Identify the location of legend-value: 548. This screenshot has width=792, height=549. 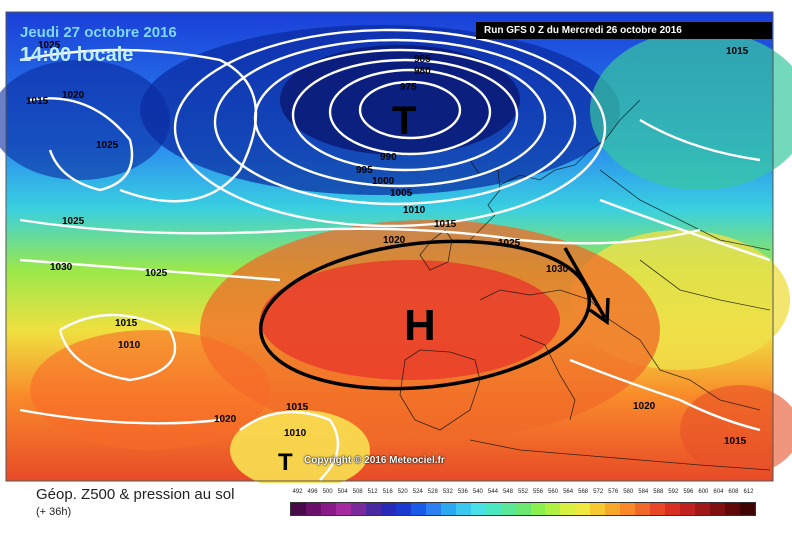
(507, 492).